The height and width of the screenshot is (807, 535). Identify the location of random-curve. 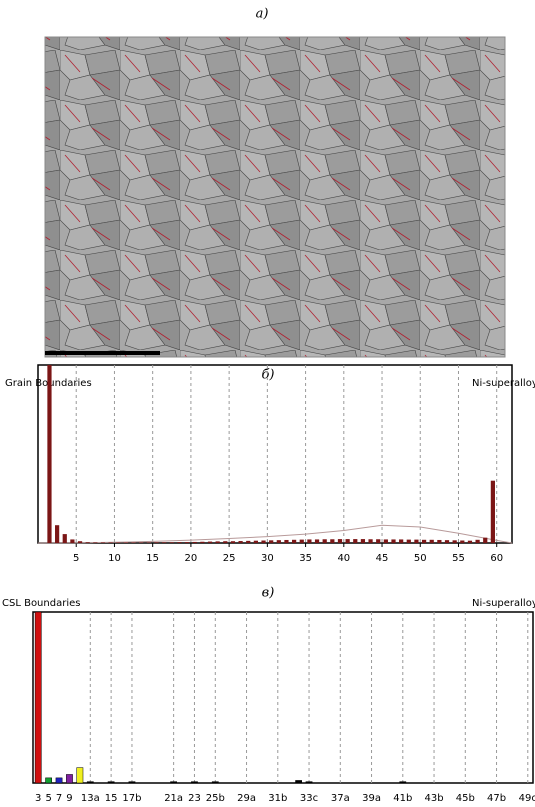
(275, 534).